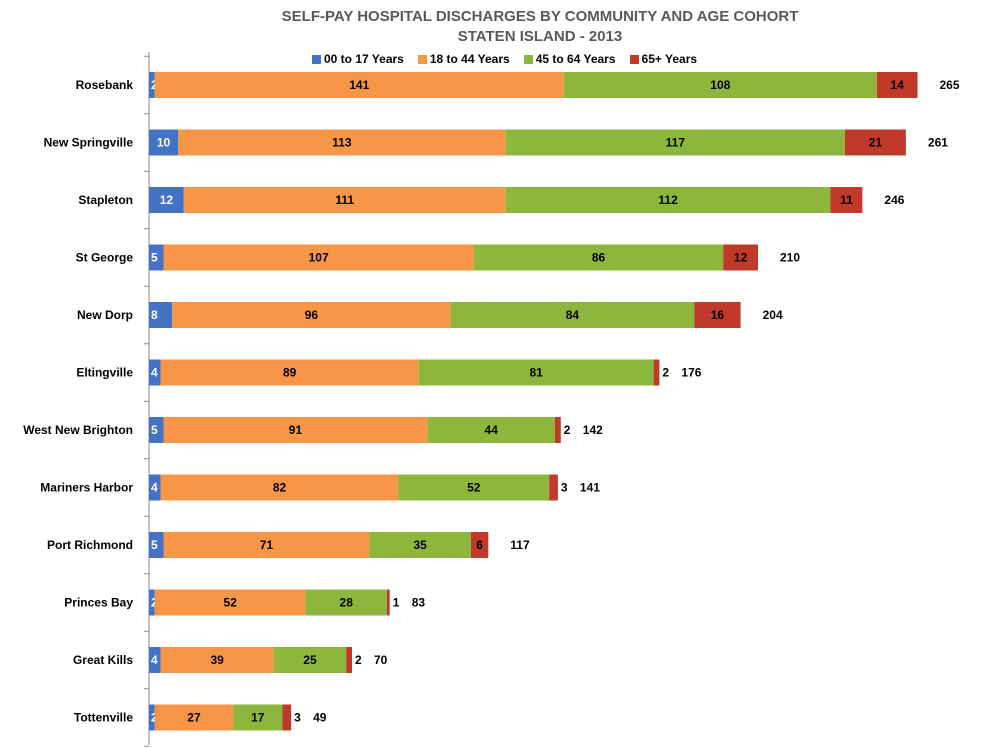 This screenshot has height=748, width=993. Describe the element at coordinates (894, 200) in the screenshot. I see `total-label: 246` at that location.